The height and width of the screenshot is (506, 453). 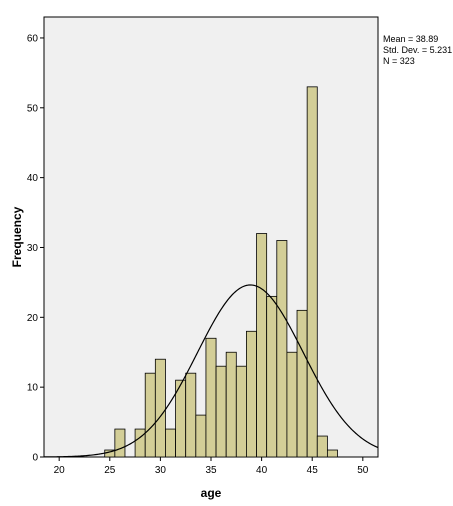 I want to click on y-tick-label: 50, so click(x=33, y=108).